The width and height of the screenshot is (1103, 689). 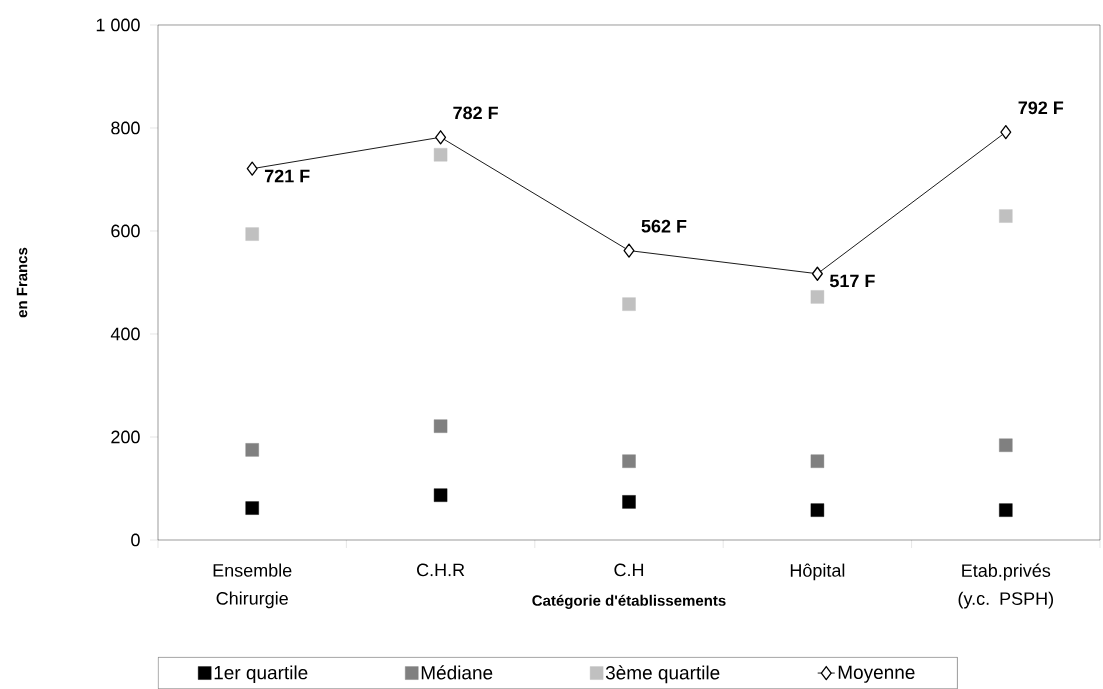 I want to click on data-label: 782 F, so click(x=475, y=113).